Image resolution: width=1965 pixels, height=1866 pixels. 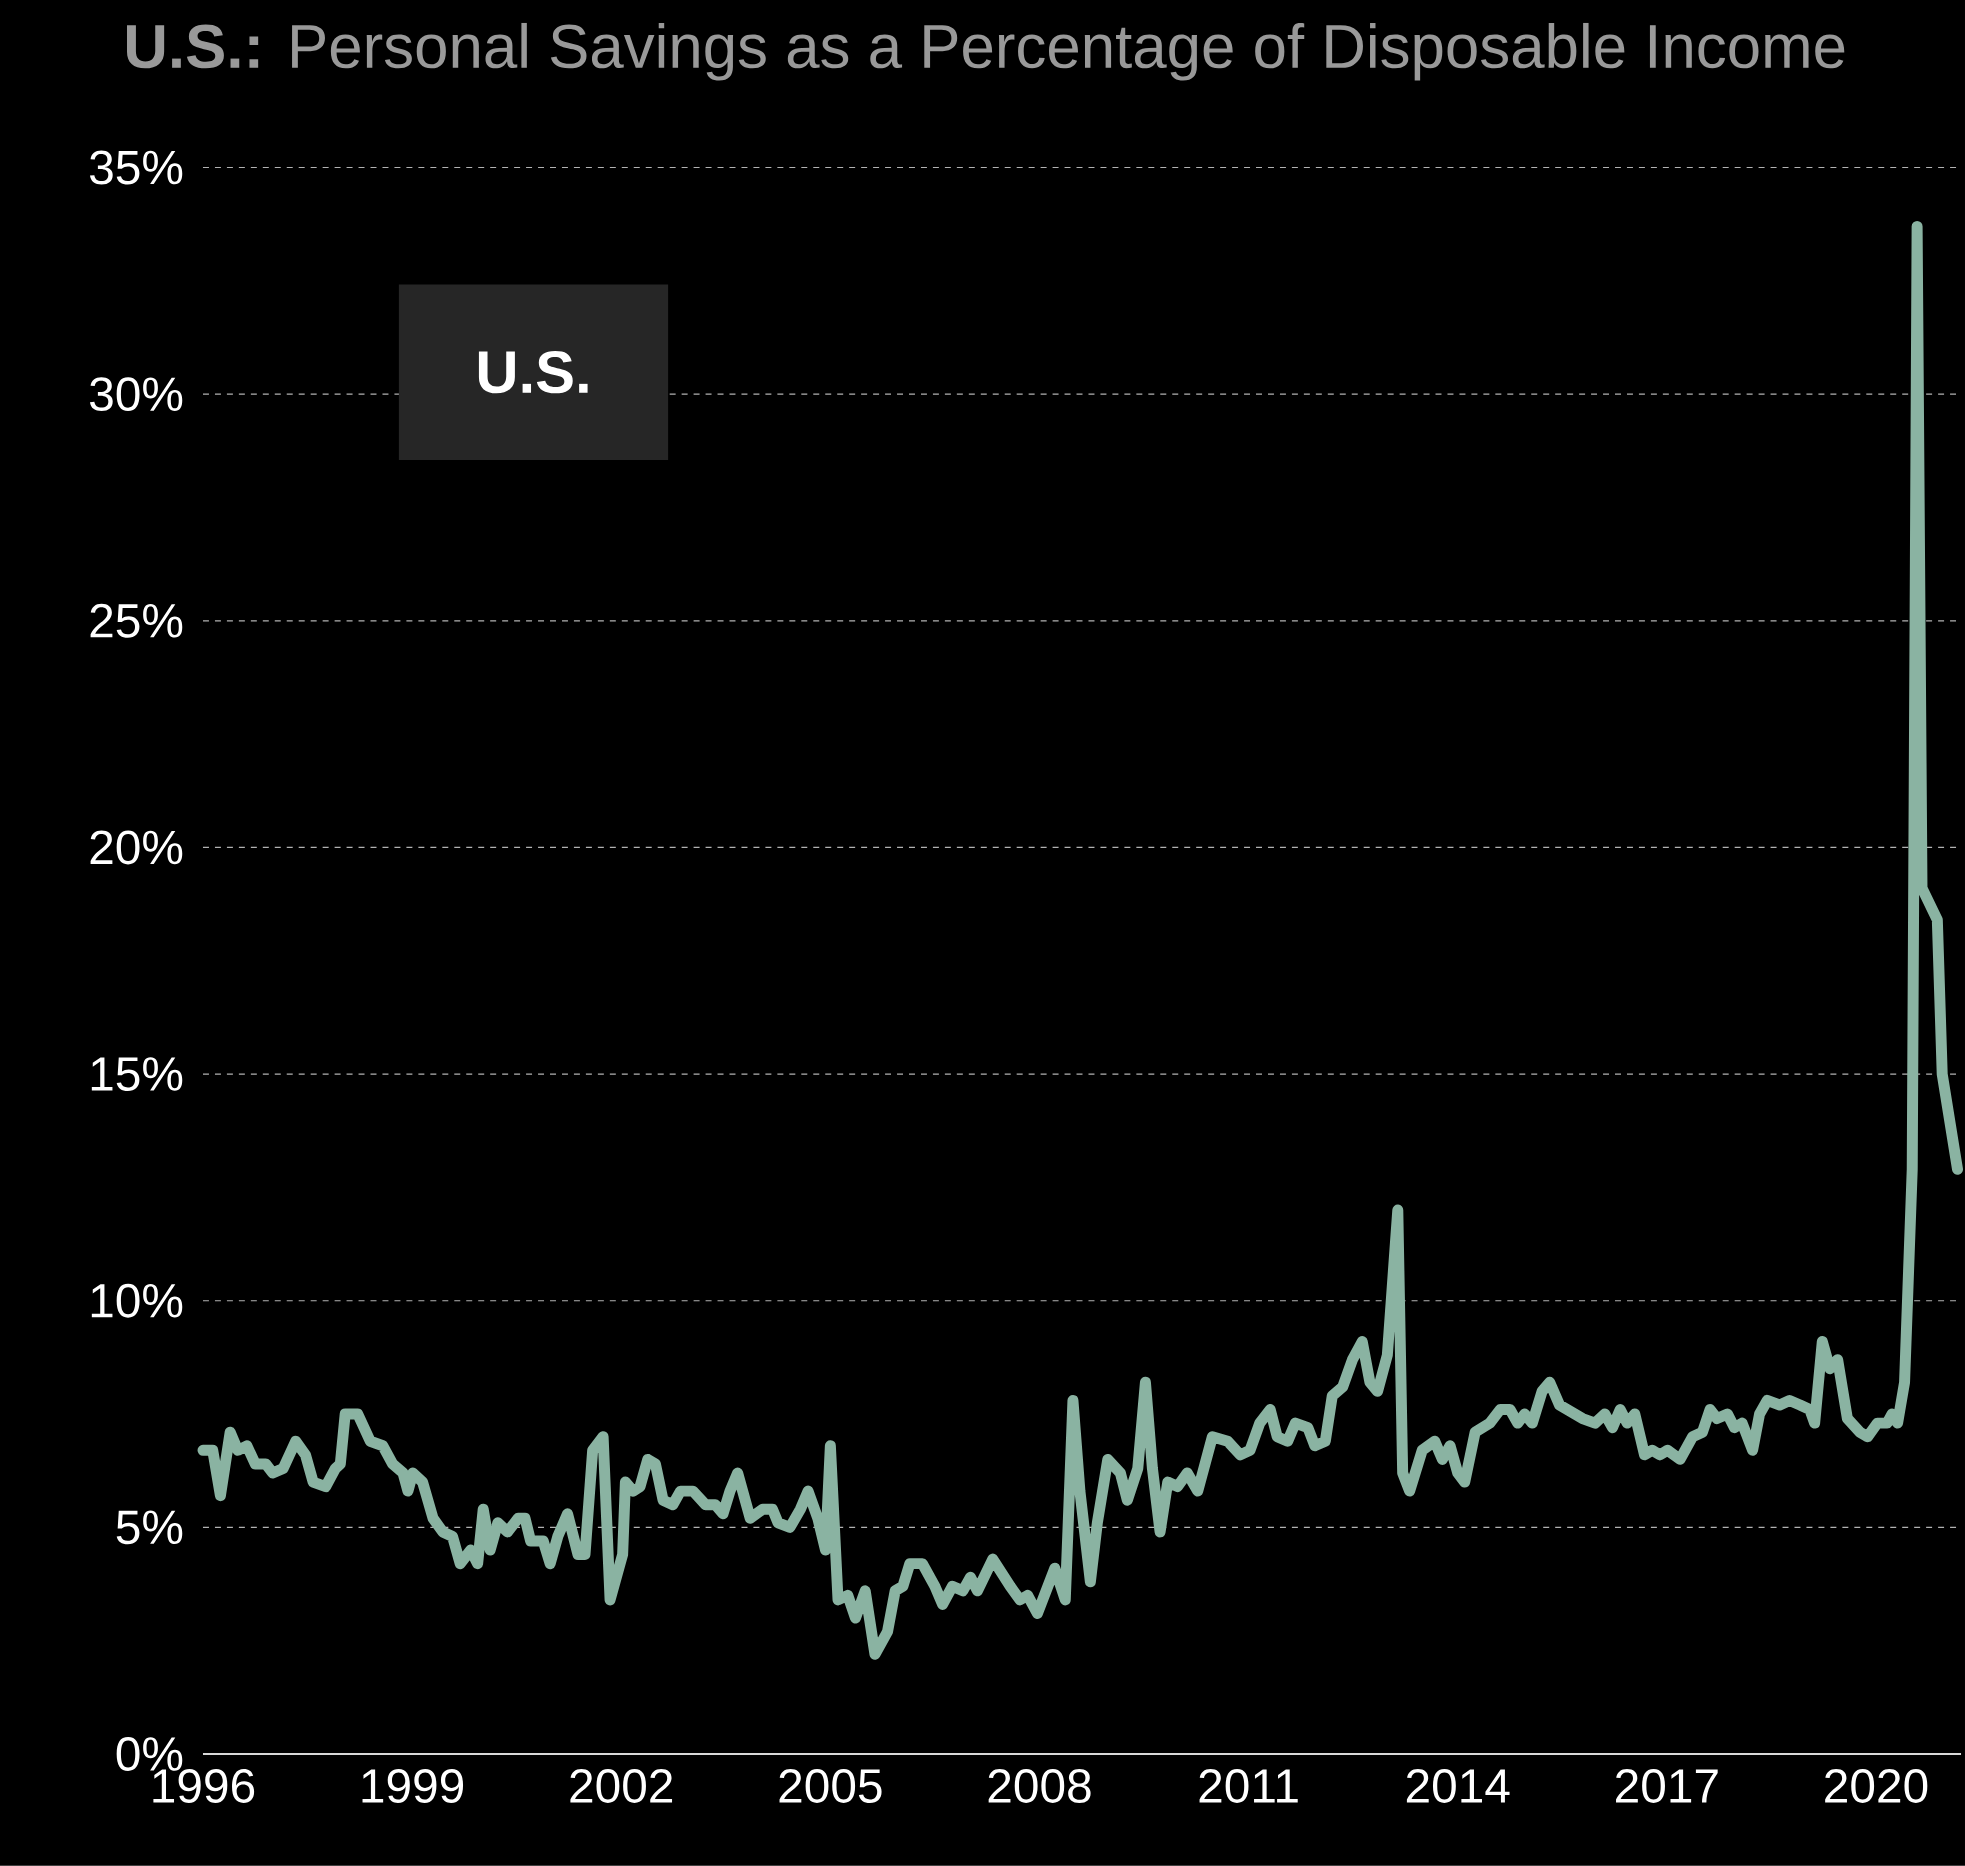 What do you see at coordinates (621, 1786) in the screenshot?
I see `x-tick-label: 2002` at bounding box center [621, 1786].